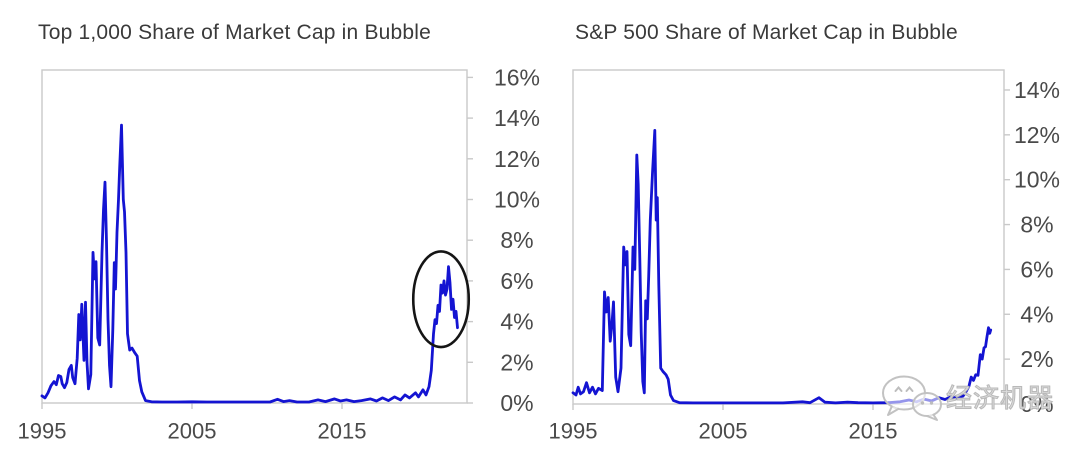 This screenshot has width=1080, height=449. Describe the element at coordinates (766, 32) in the screenshot. I see `chart-title-sp500: S&P 500 Share of Market Cap in Bubble` at that location.